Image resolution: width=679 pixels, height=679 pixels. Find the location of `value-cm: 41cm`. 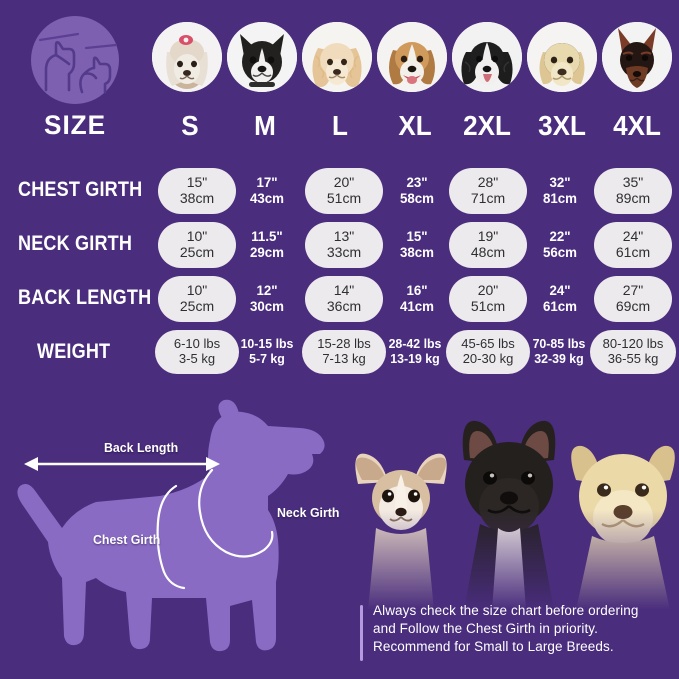

value-cm: 41cm is located at coordinates (417, 305).